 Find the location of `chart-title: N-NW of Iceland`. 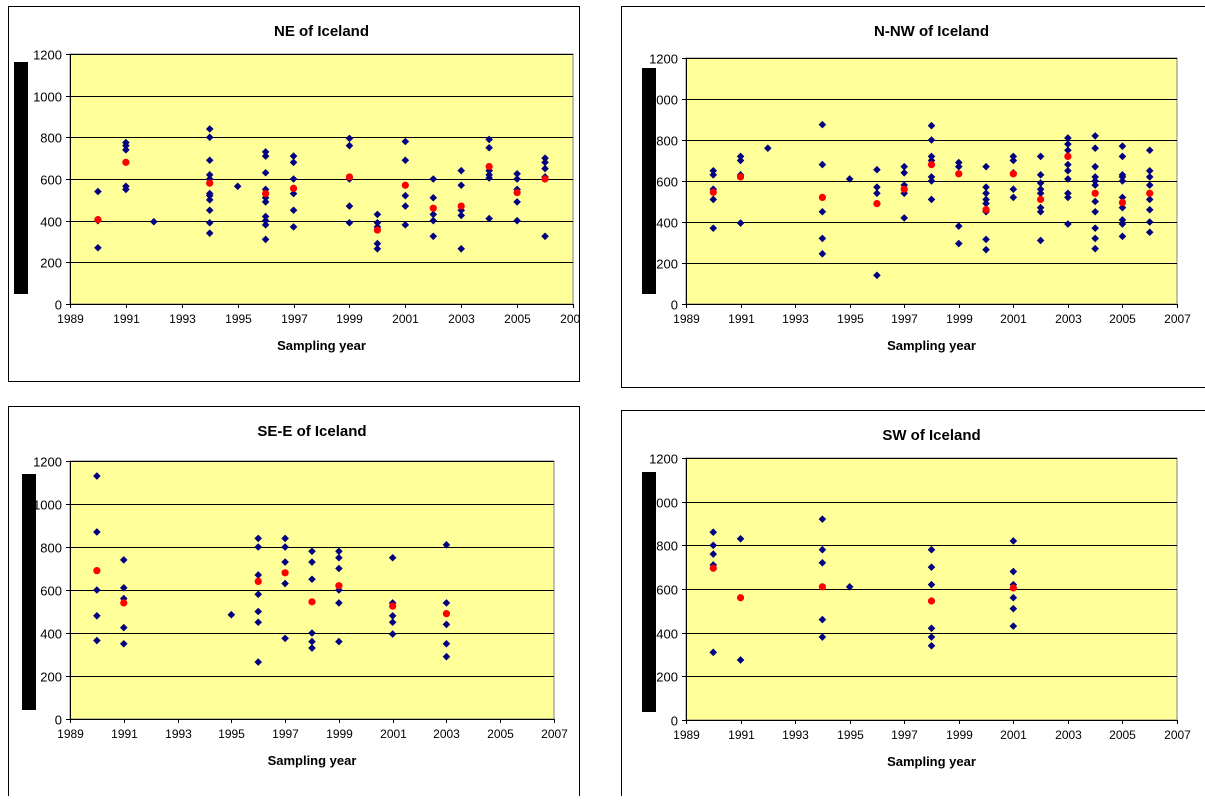

chart-title: N-NW of Iceland is located at coordinates (931, 31).